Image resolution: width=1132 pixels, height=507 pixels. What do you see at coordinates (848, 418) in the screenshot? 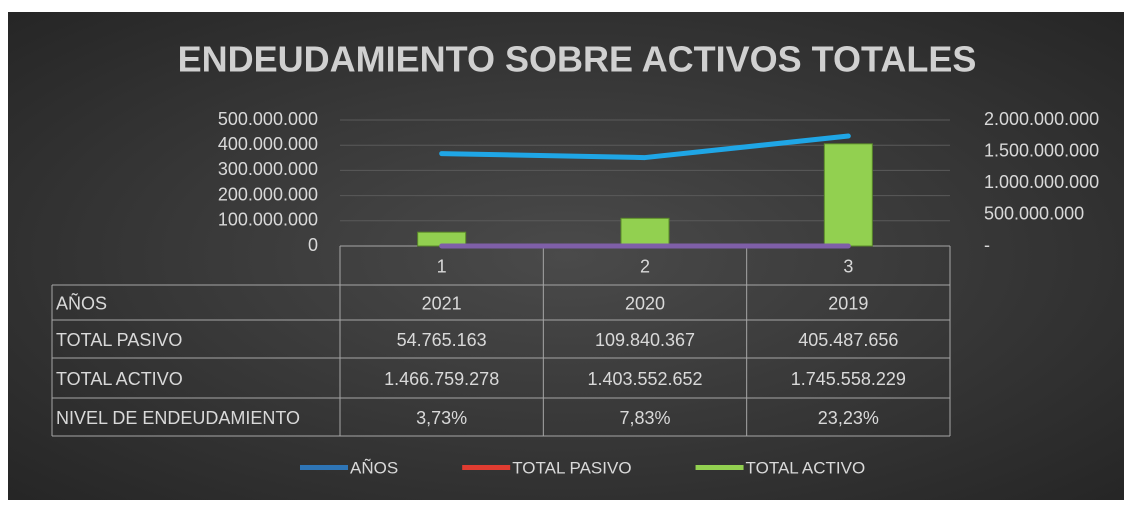
I see `table-cell: 23,23%` at bounding box center [848, 418].